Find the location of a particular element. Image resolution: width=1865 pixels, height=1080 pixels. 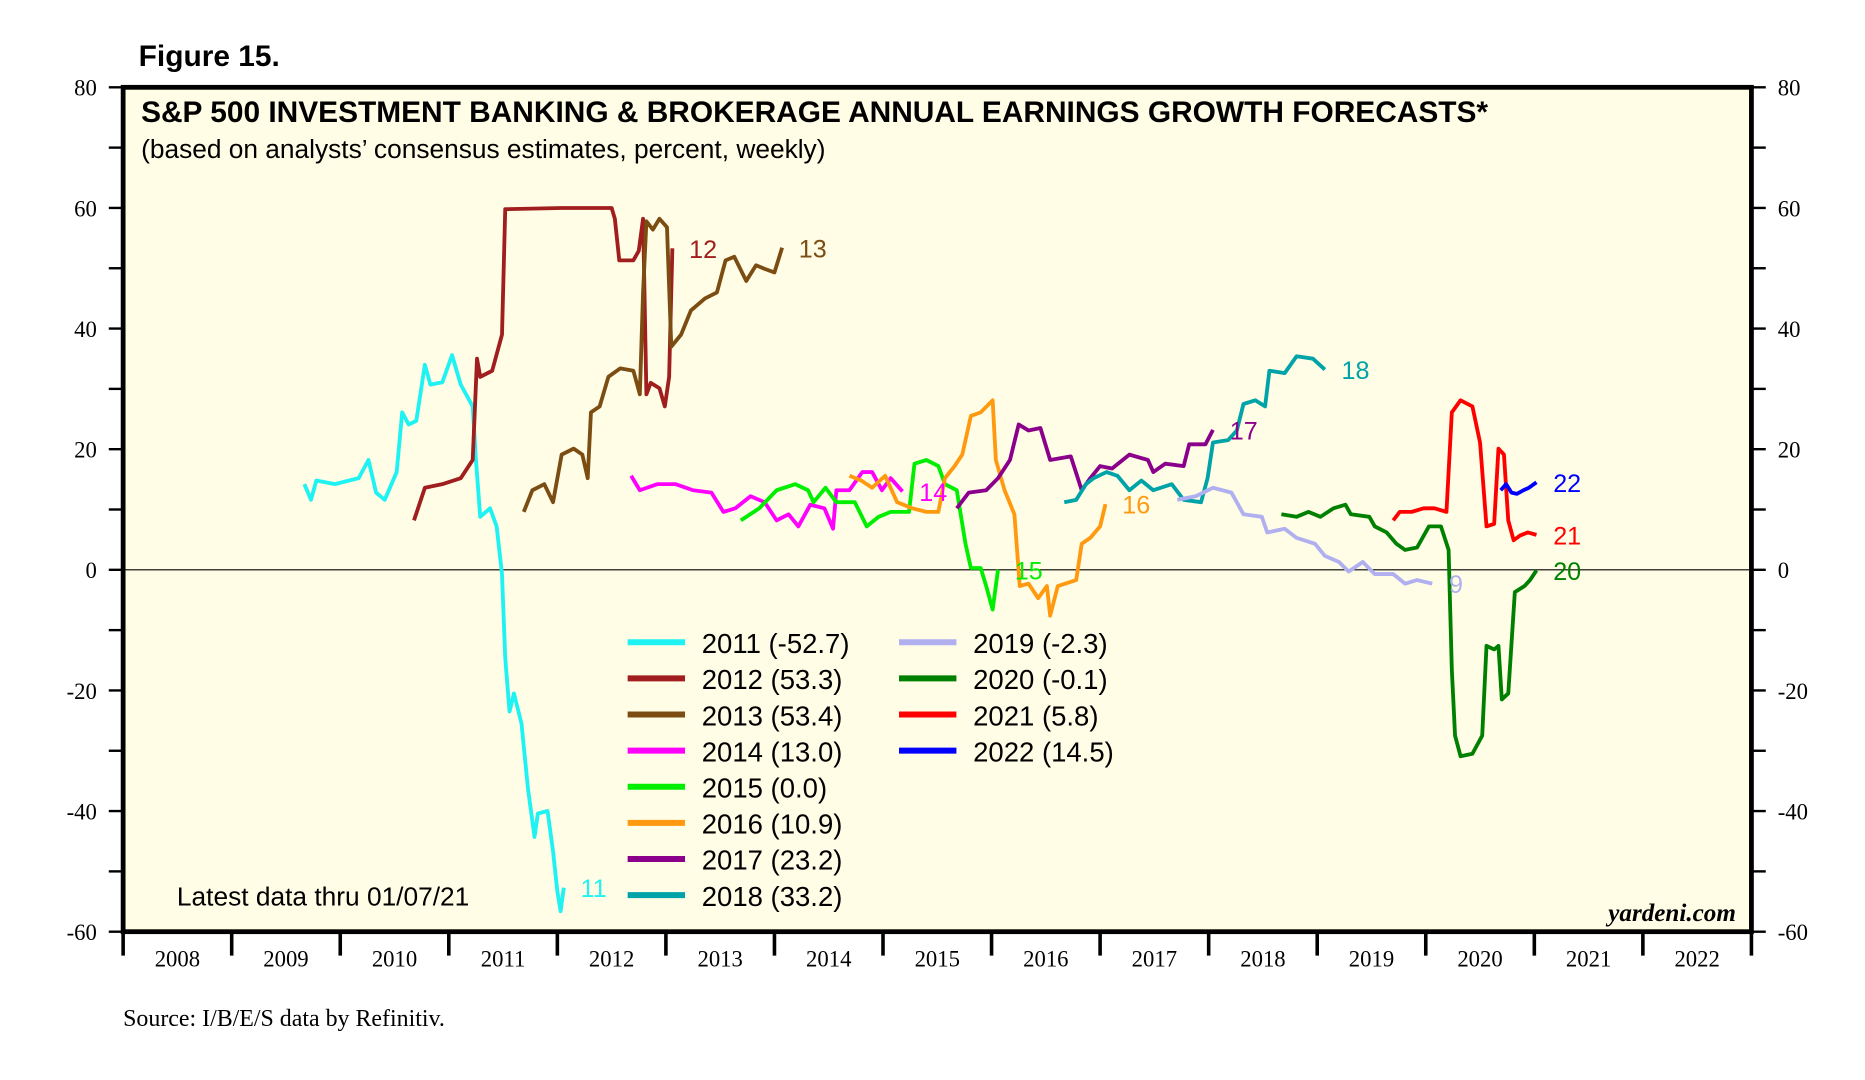

x-tick-label: 2013 is located at coordinates (719, 958).